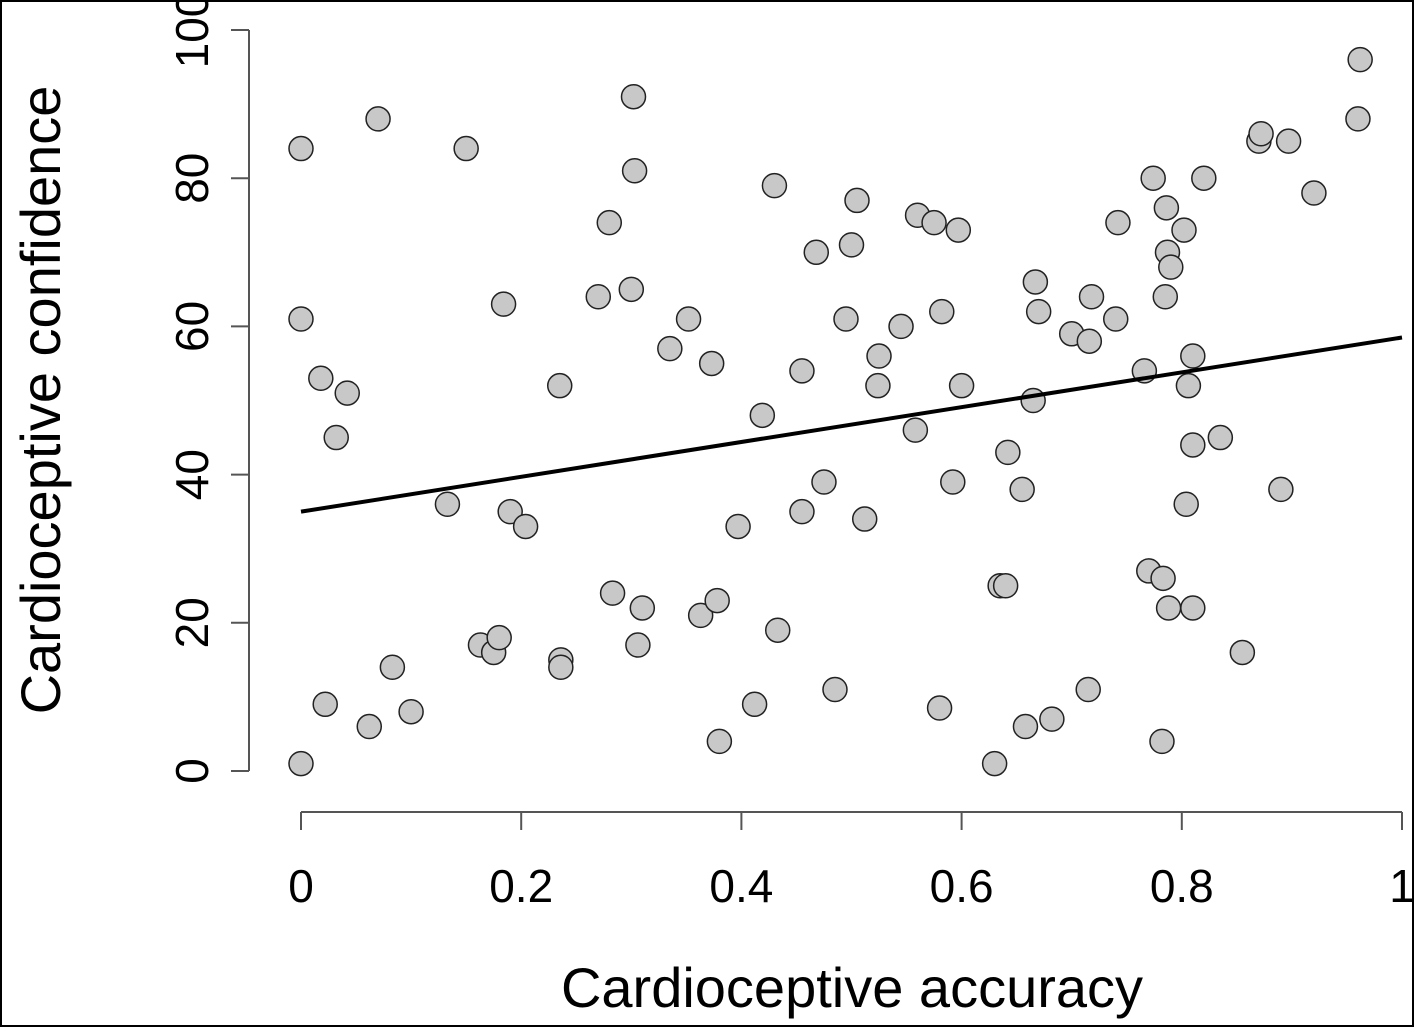 The width and height of the screenshot is (1414, 1029). I want to click on x-tick-label: 0.4, so click(741, 886).